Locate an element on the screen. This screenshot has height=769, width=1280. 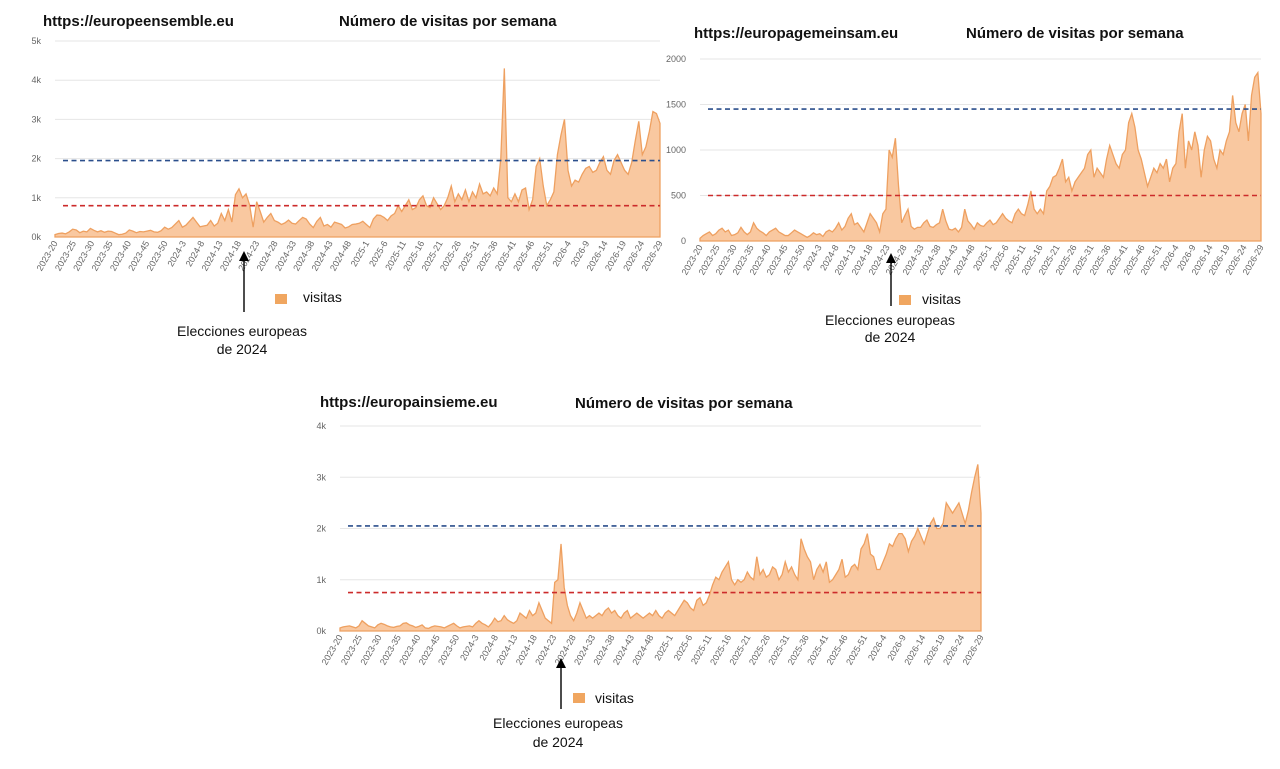
site-label: https://europainsieme.eu is located at coordinates (409, 402).